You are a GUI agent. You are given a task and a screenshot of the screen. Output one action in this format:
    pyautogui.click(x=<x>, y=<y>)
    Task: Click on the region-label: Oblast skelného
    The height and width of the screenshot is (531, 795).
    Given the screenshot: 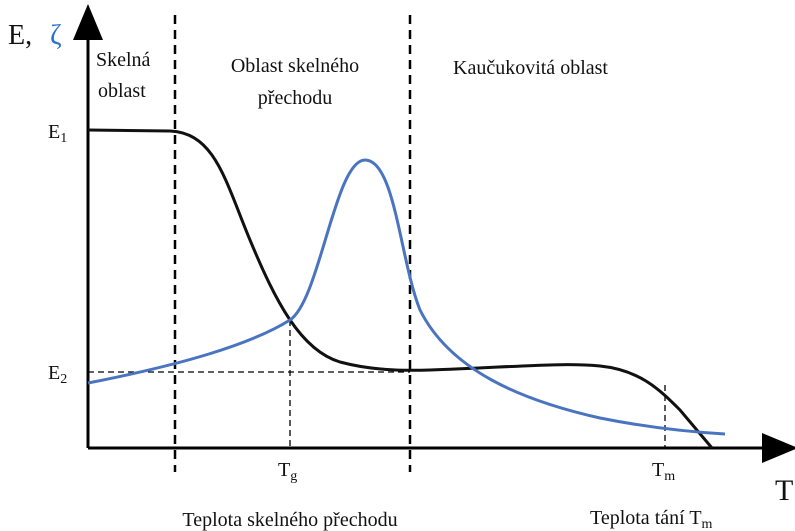 What is the action you would take?
    pyautogui.click(x=295, y=66)
    